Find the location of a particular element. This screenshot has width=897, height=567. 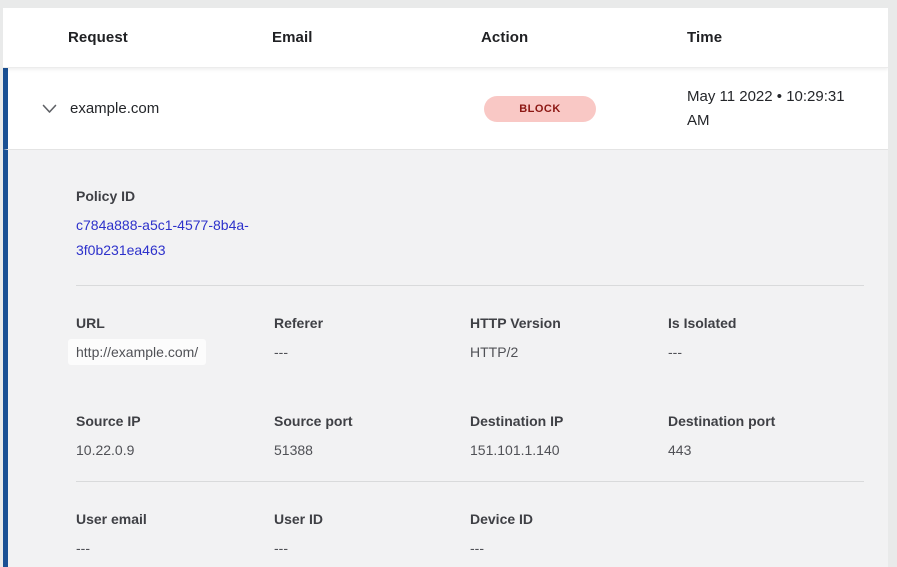

http-version-value: HTTP/2 is located at coordinates (494, 352).